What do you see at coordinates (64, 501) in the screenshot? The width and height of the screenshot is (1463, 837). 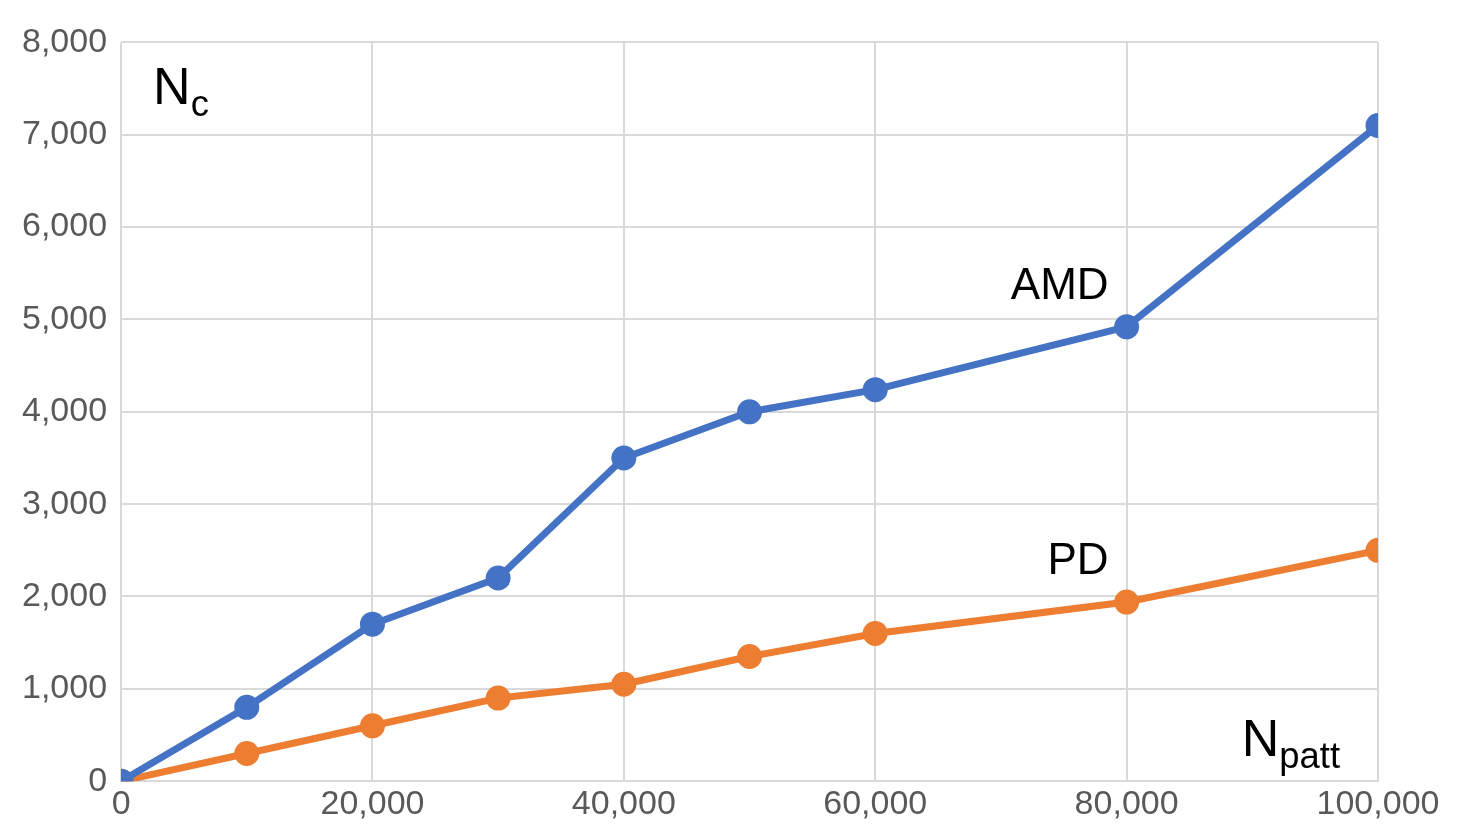 I see `y-tick-label: 3,000` at bounding box center [64, 501].